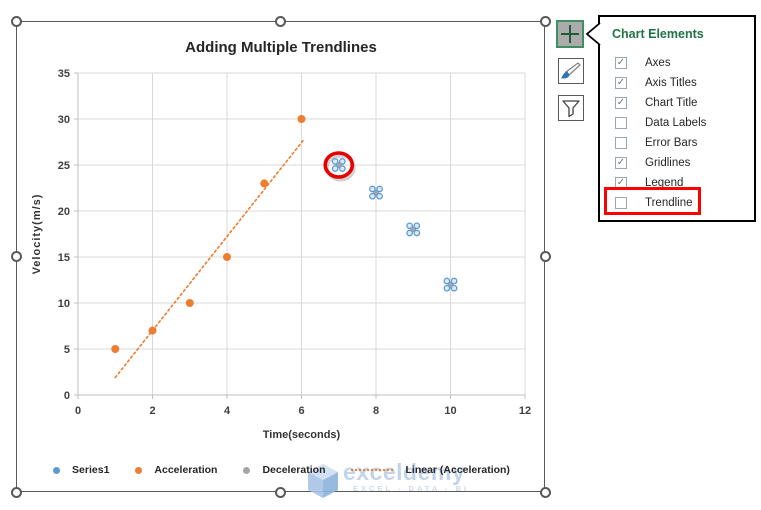 The height and width of the screenshot is (510, 761). Describe the element at coordinates (152, 411) in the screenshot. I see `svg-text: 2` at that location.